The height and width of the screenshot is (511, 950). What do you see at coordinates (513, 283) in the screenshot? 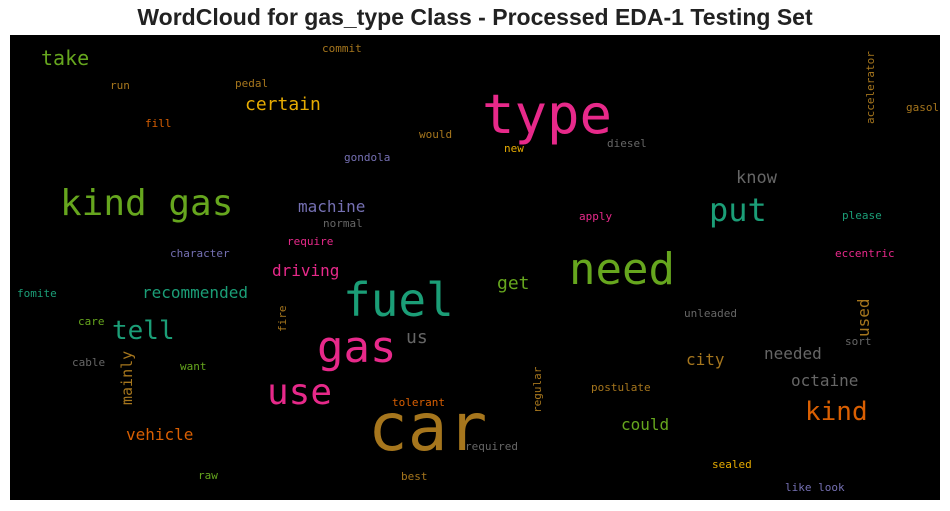
I see `word-get: get` at bounding box center [513, 283].